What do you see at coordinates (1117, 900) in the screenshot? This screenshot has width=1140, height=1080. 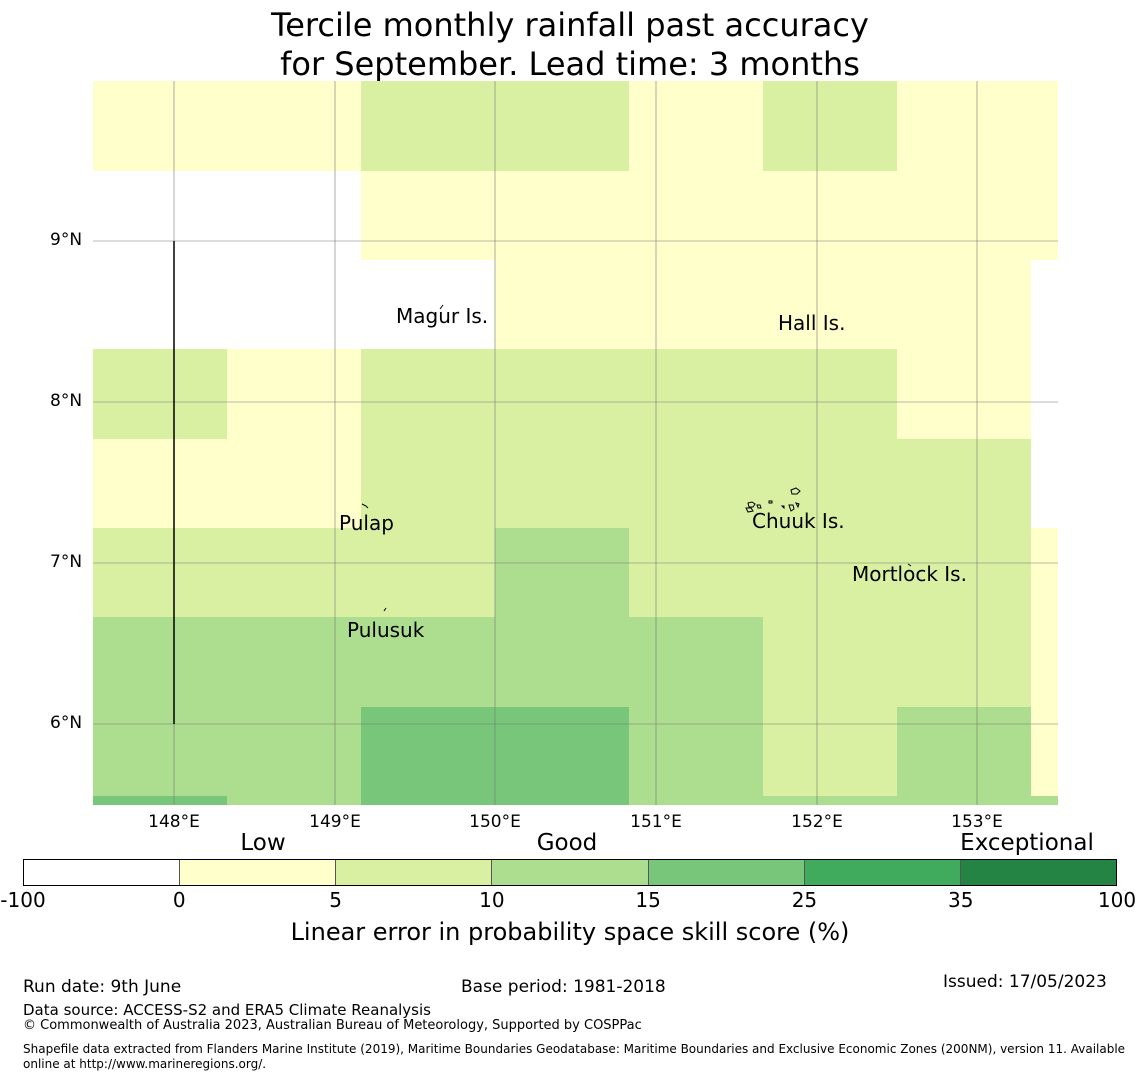 I see `colorbar-tick-label: 100` at bounding box center [1117, 900].